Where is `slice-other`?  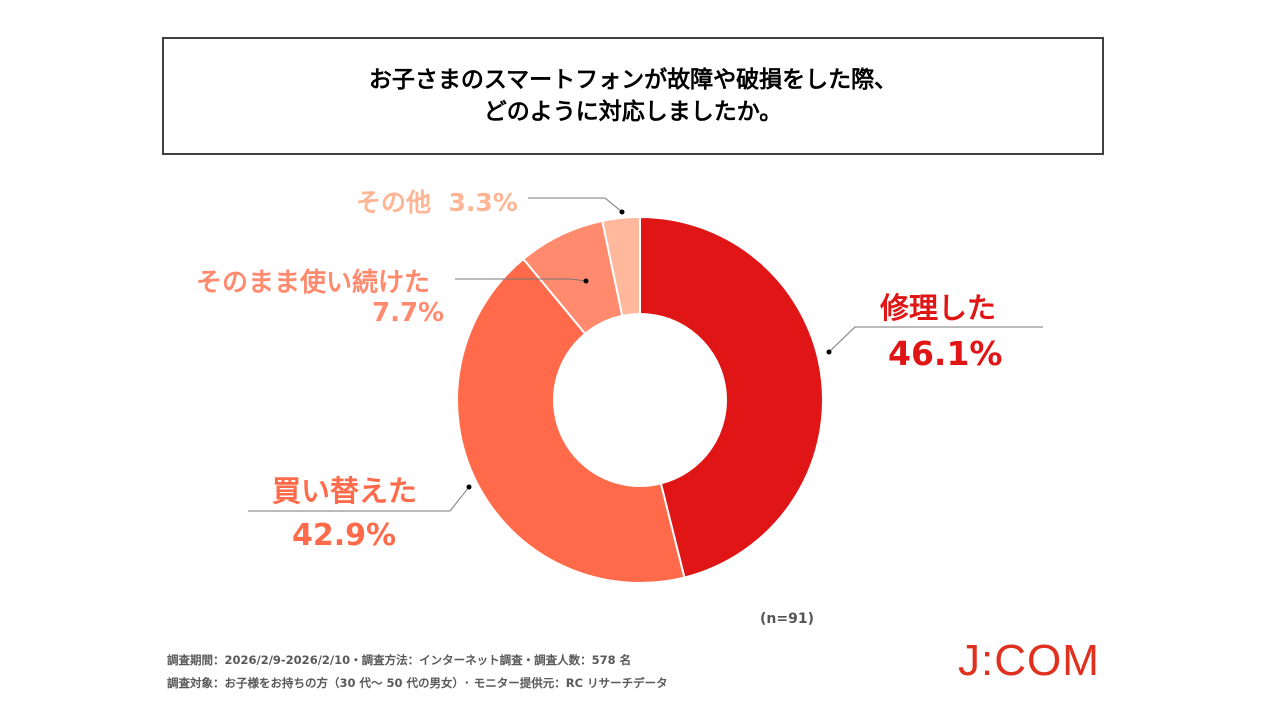
slice-other is located at coordinates (621, 266).